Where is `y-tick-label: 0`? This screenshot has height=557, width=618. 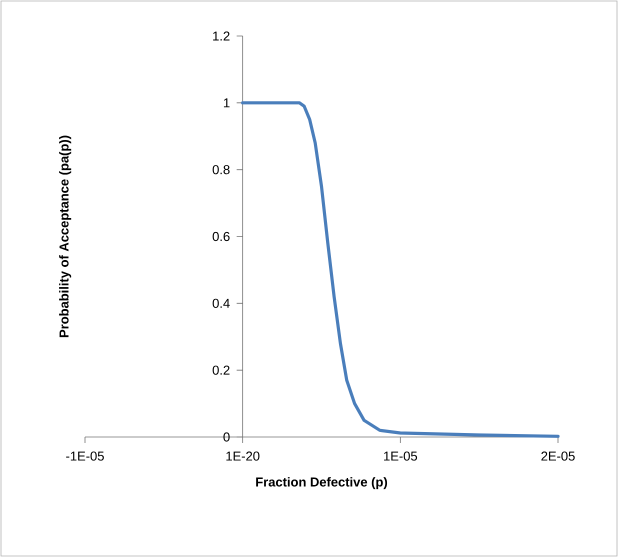 y-tick-label: 0 is located at coordinates (226, 437).